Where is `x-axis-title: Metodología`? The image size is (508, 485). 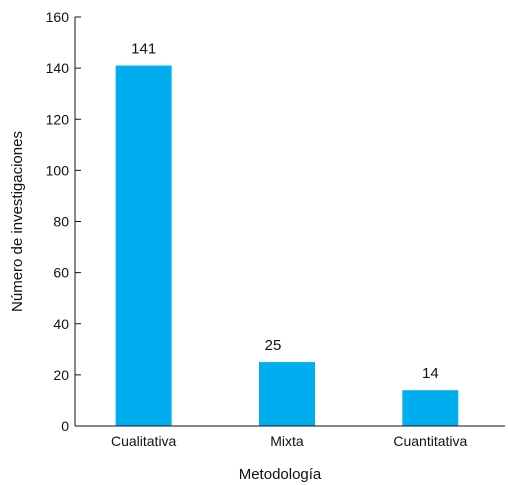
x-axis-title: Metodología is located at coordinates (280, 474).